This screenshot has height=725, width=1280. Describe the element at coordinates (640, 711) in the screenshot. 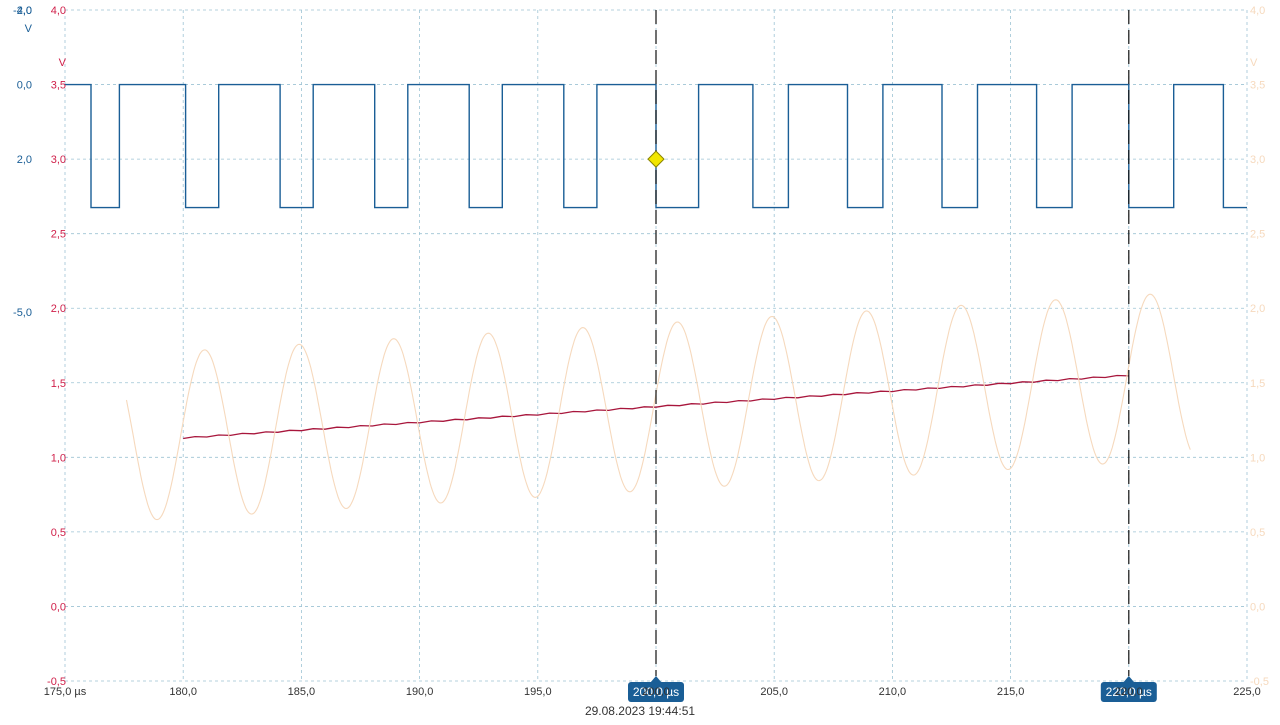

I see `timestamp: 29.08.2023 19:44:51` at that location.